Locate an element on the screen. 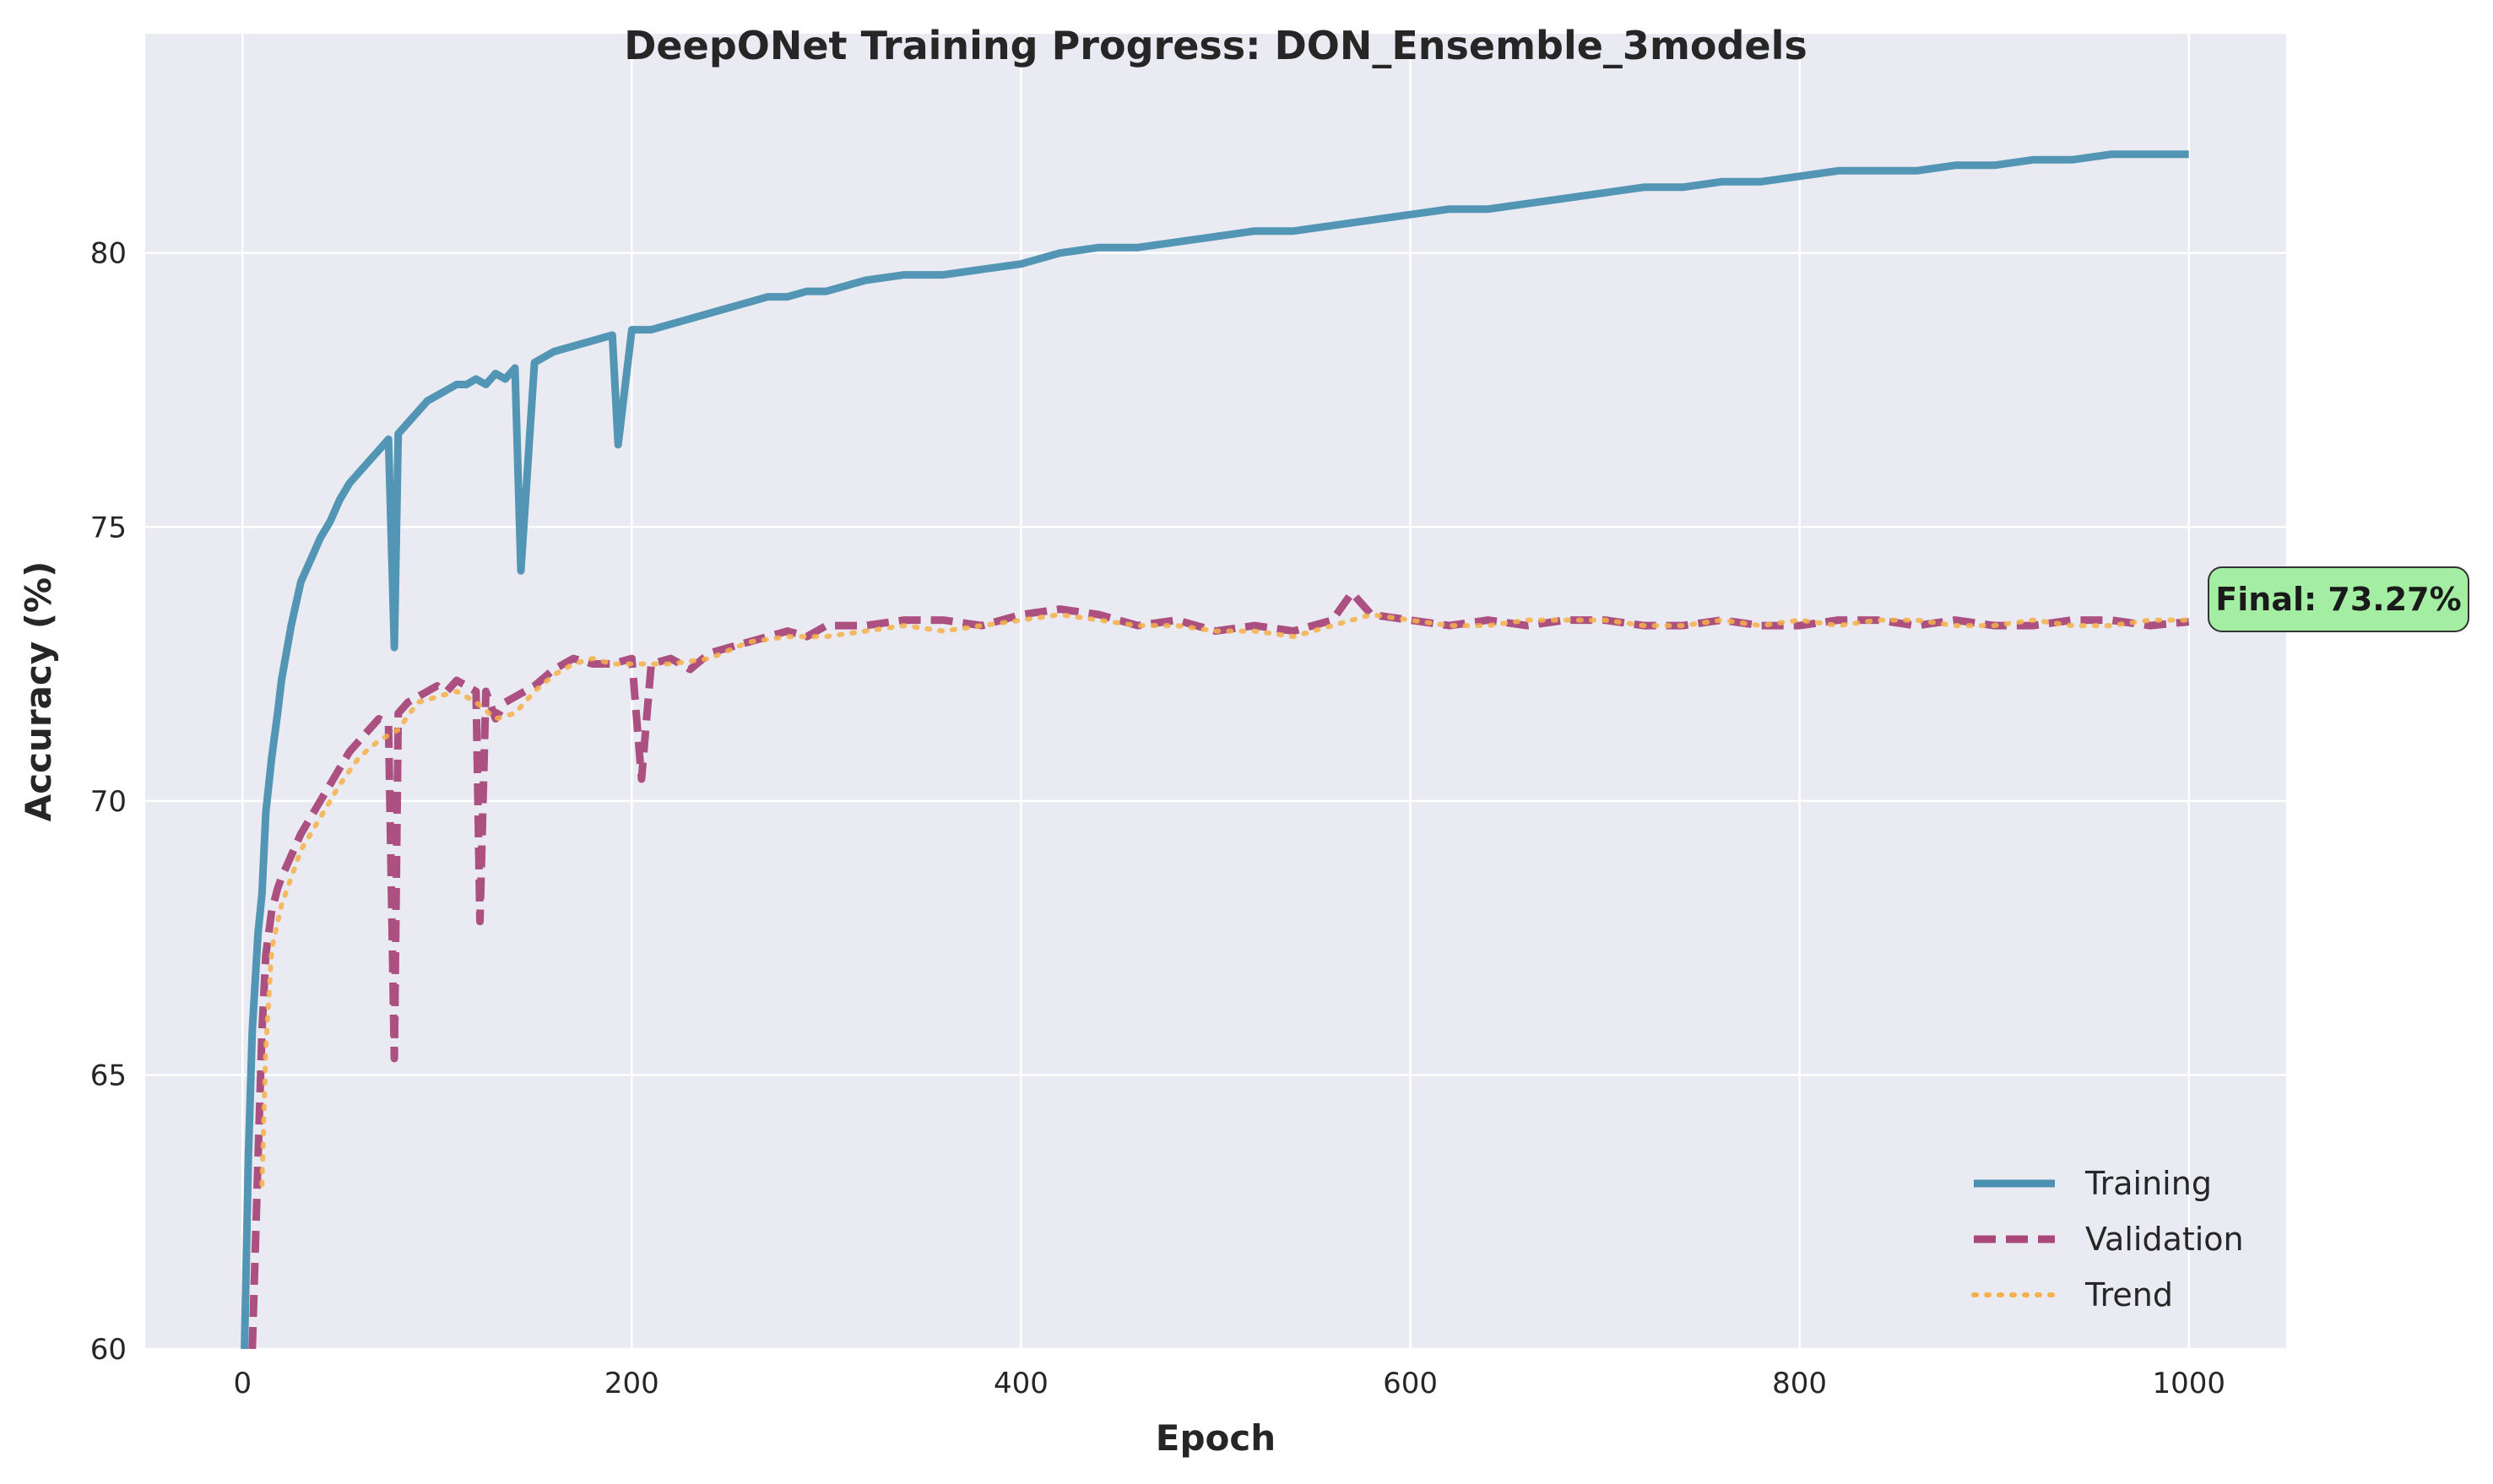 The width and height of the screenshot is (2493, 1484). legend-label-trend: Trend is located at coordinates (2128, 1294).